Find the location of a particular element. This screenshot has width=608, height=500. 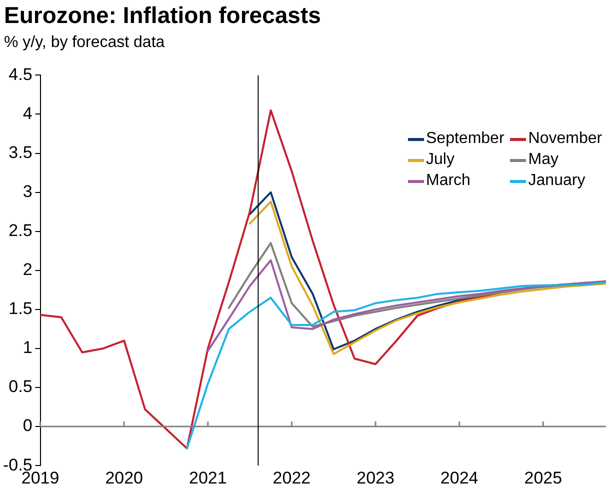

x-tick-label: 2021 is located at coordinates (207, 478).